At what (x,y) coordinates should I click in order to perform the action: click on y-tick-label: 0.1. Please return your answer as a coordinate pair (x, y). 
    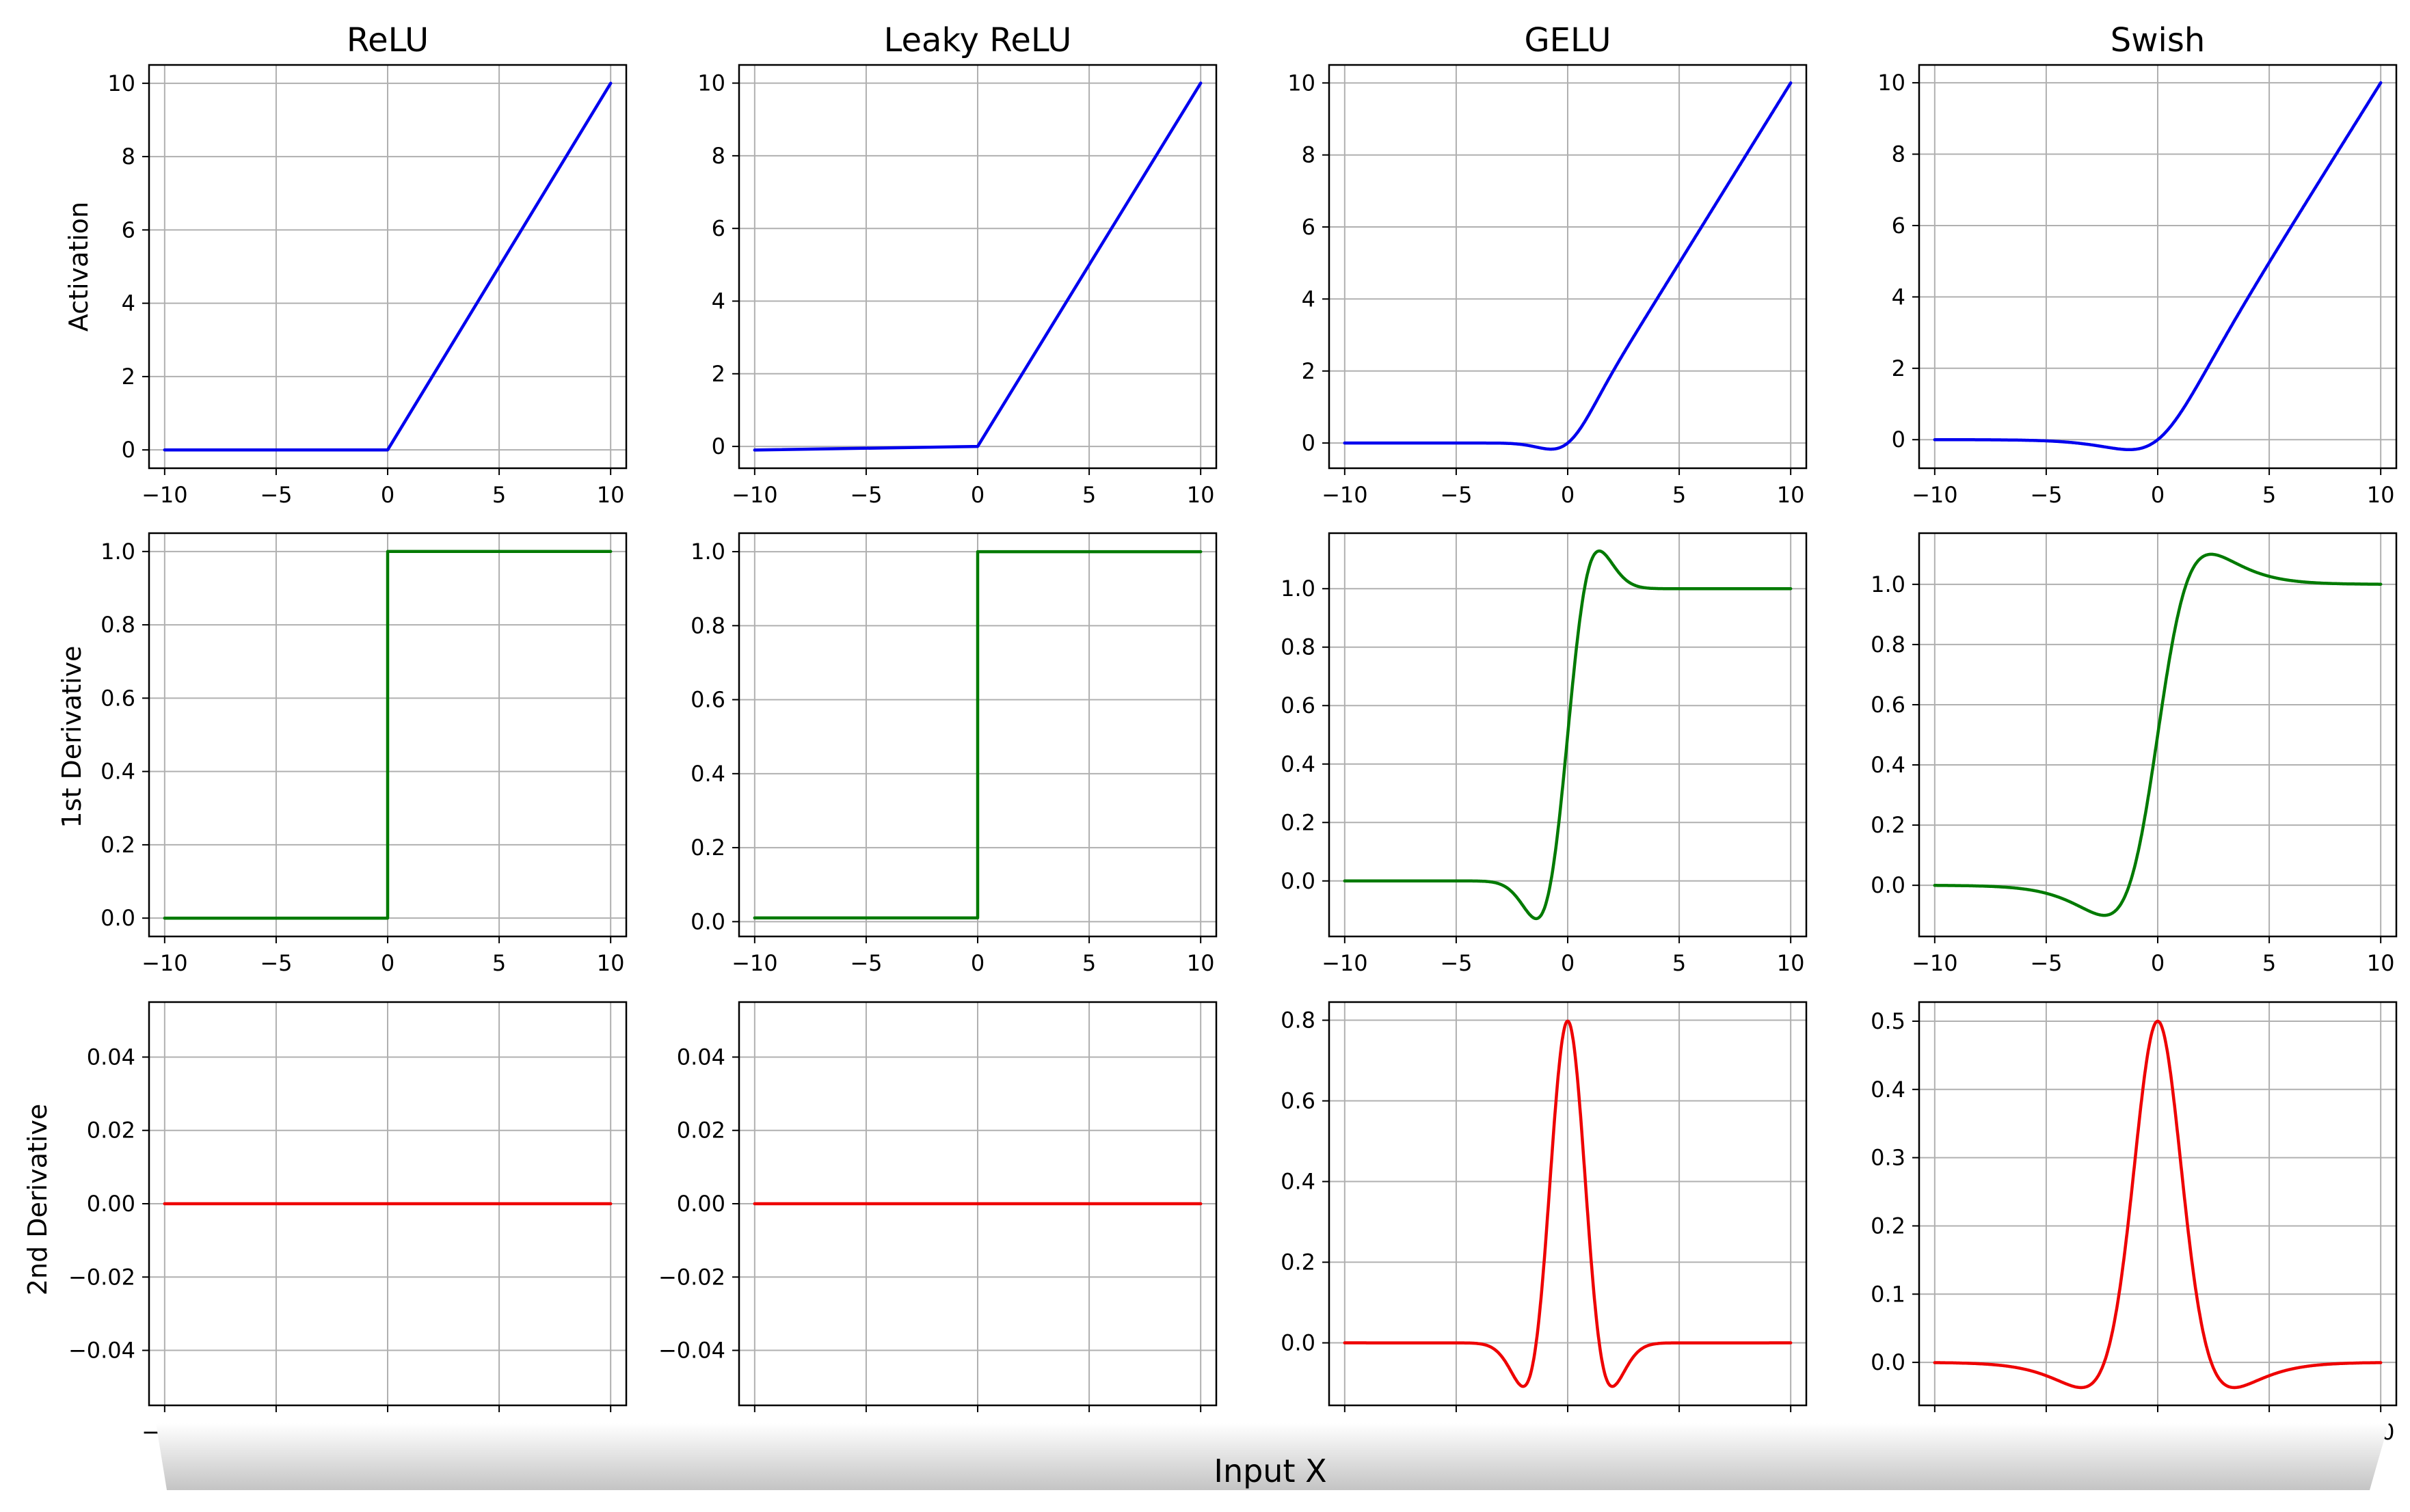
    Looking at the image, I should click on (1888, 1294).